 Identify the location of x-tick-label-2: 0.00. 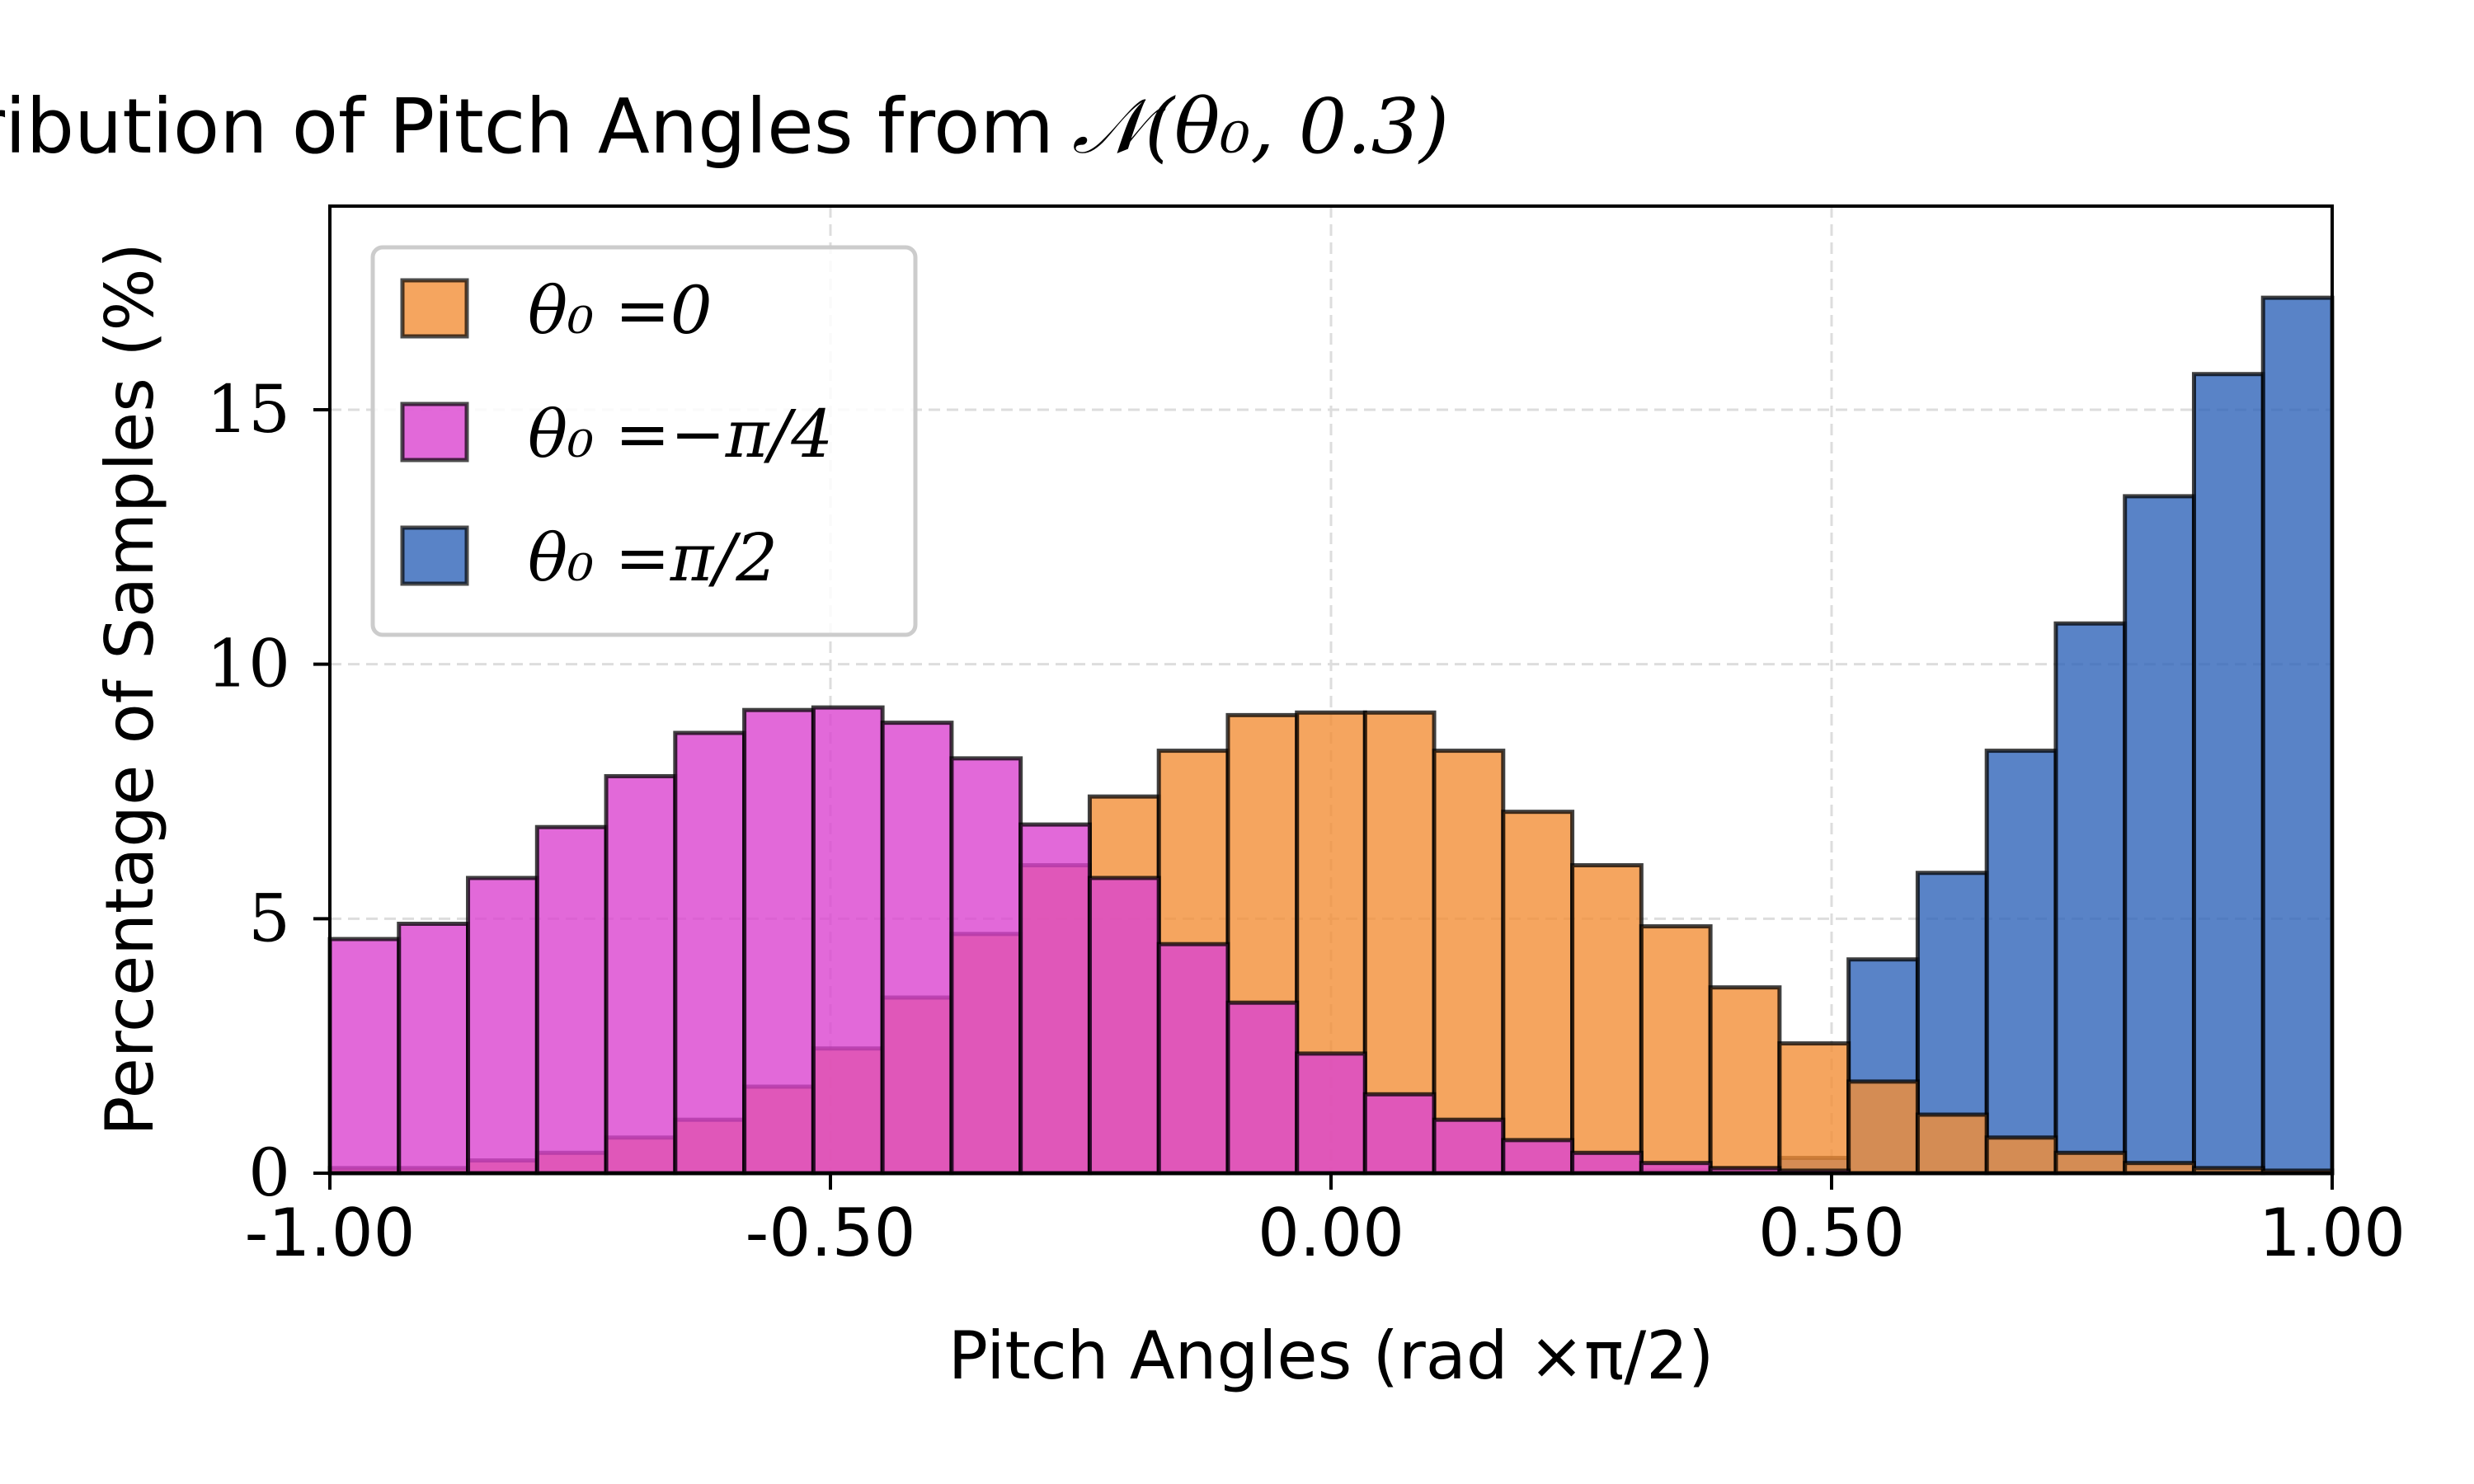
(1331, 1233).